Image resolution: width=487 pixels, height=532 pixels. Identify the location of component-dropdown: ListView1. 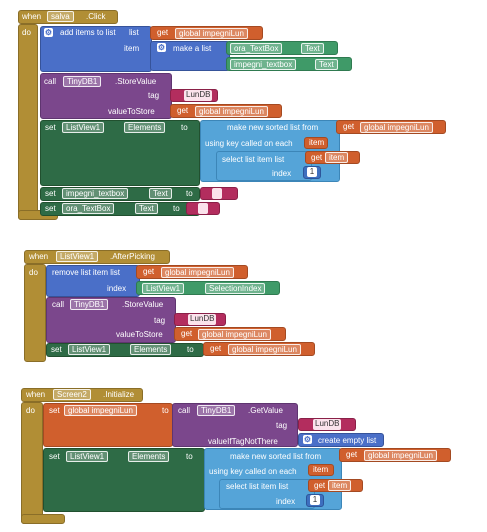
(77, 256).